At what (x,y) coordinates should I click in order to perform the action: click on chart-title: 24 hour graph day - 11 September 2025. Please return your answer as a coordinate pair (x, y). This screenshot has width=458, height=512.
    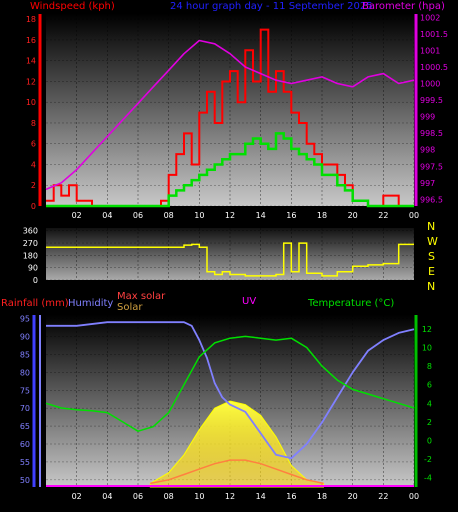
    Looking at the image, I should click on (271, 6).